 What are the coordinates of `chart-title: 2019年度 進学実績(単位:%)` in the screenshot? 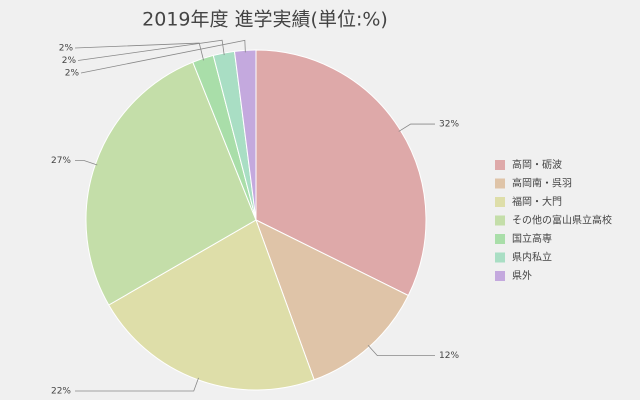 It's located at (265, 20).